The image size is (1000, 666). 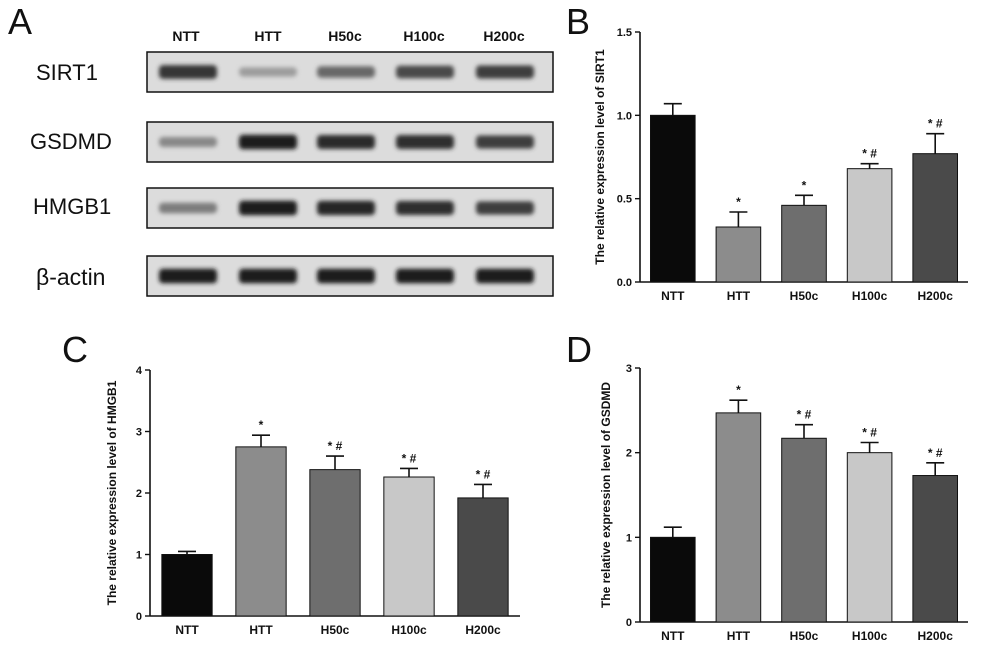 I want to click on y-axis-label: The relative expression level of GSDMD, so click(x=606, y=495).